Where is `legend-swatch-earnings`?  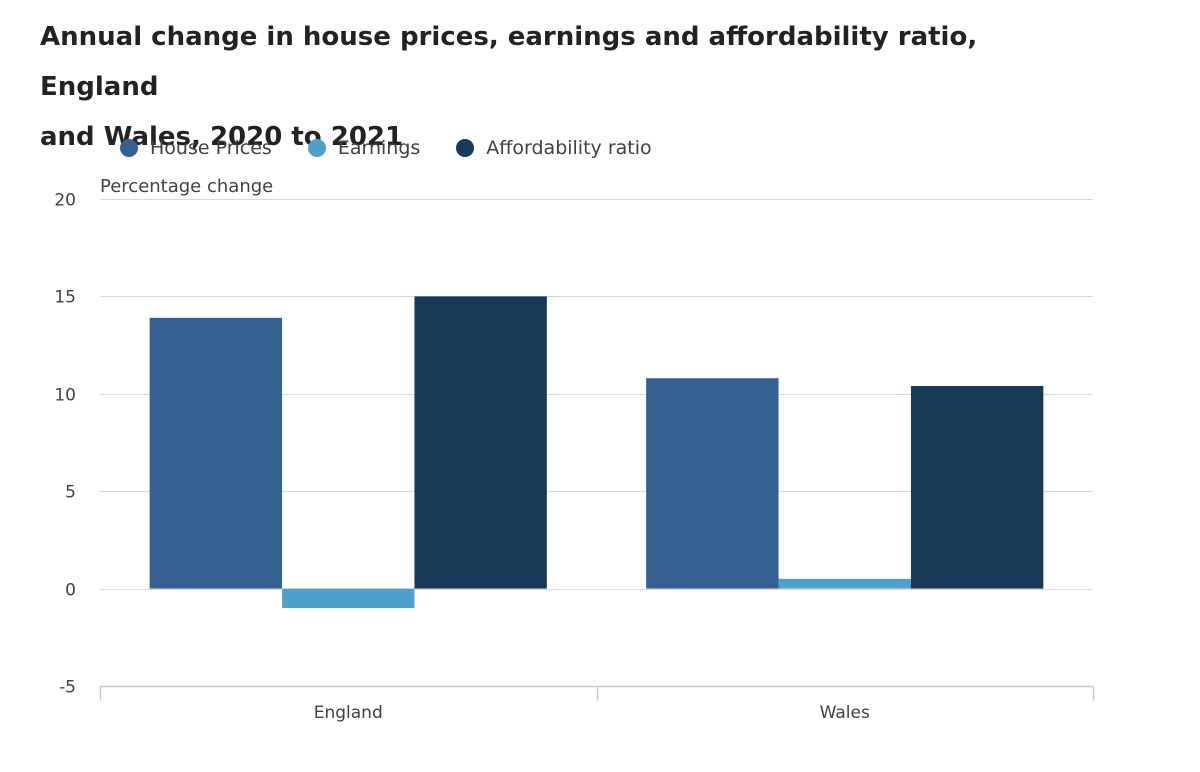
legend-swatch-earnings is located at coordinates (316, 148).